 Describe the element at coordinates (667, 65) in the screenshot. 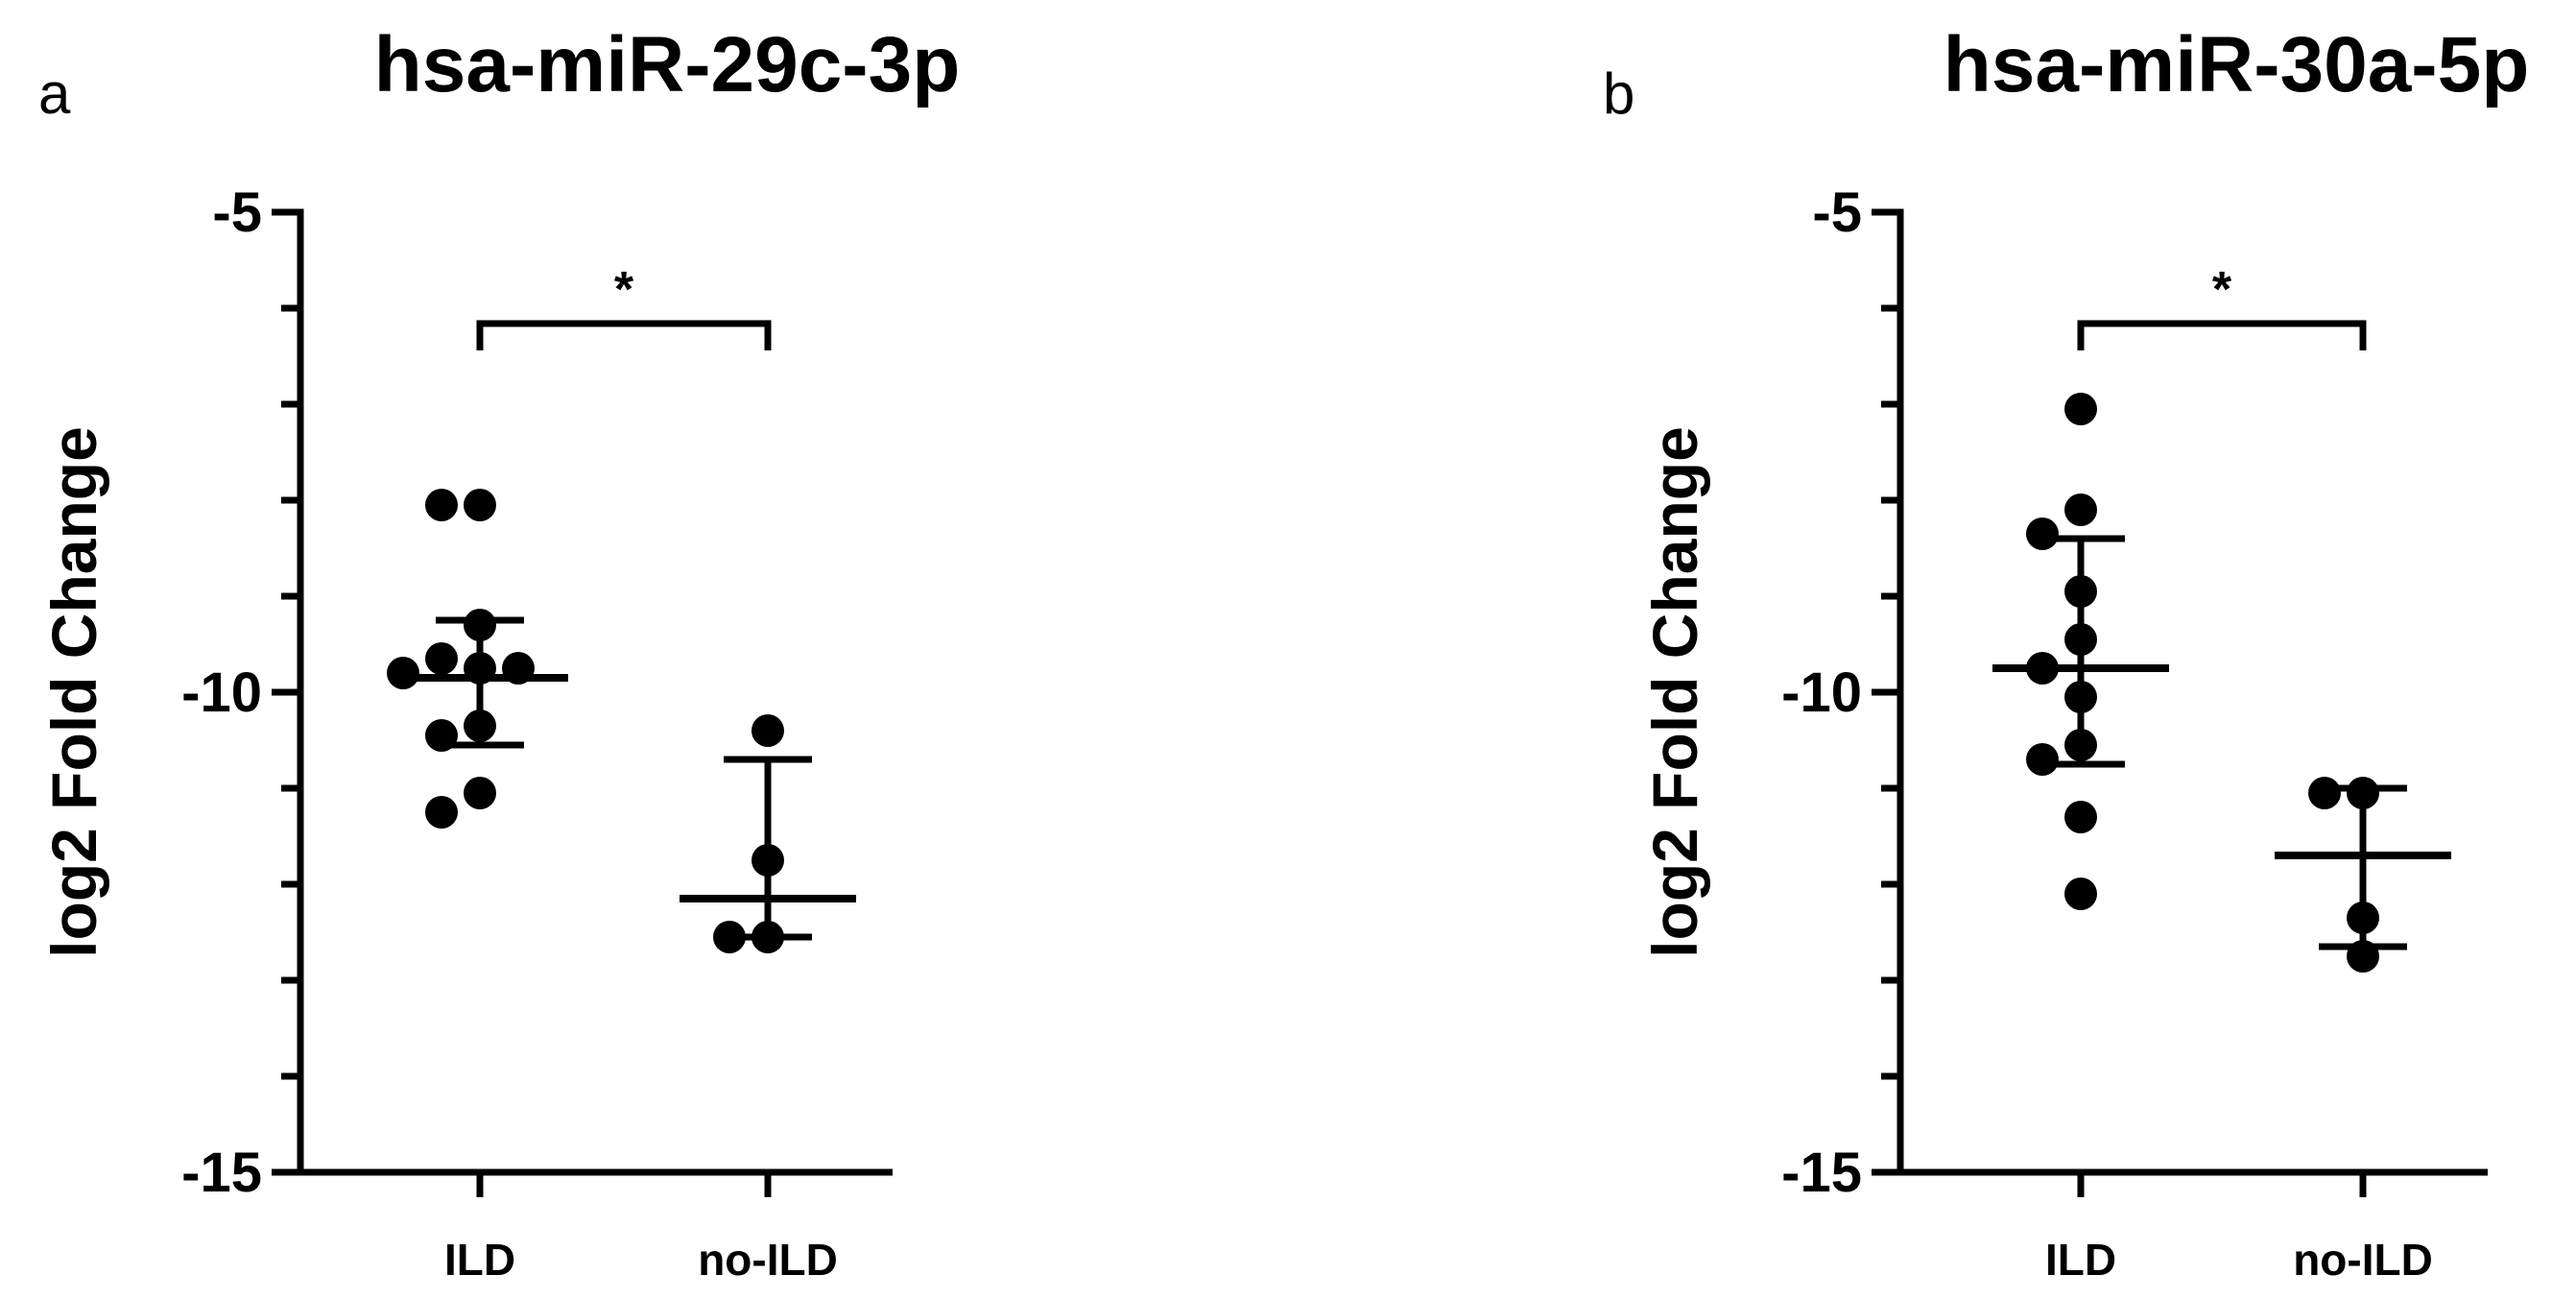

I see `chart-title: hsa-miR-29c-3p` at that location.